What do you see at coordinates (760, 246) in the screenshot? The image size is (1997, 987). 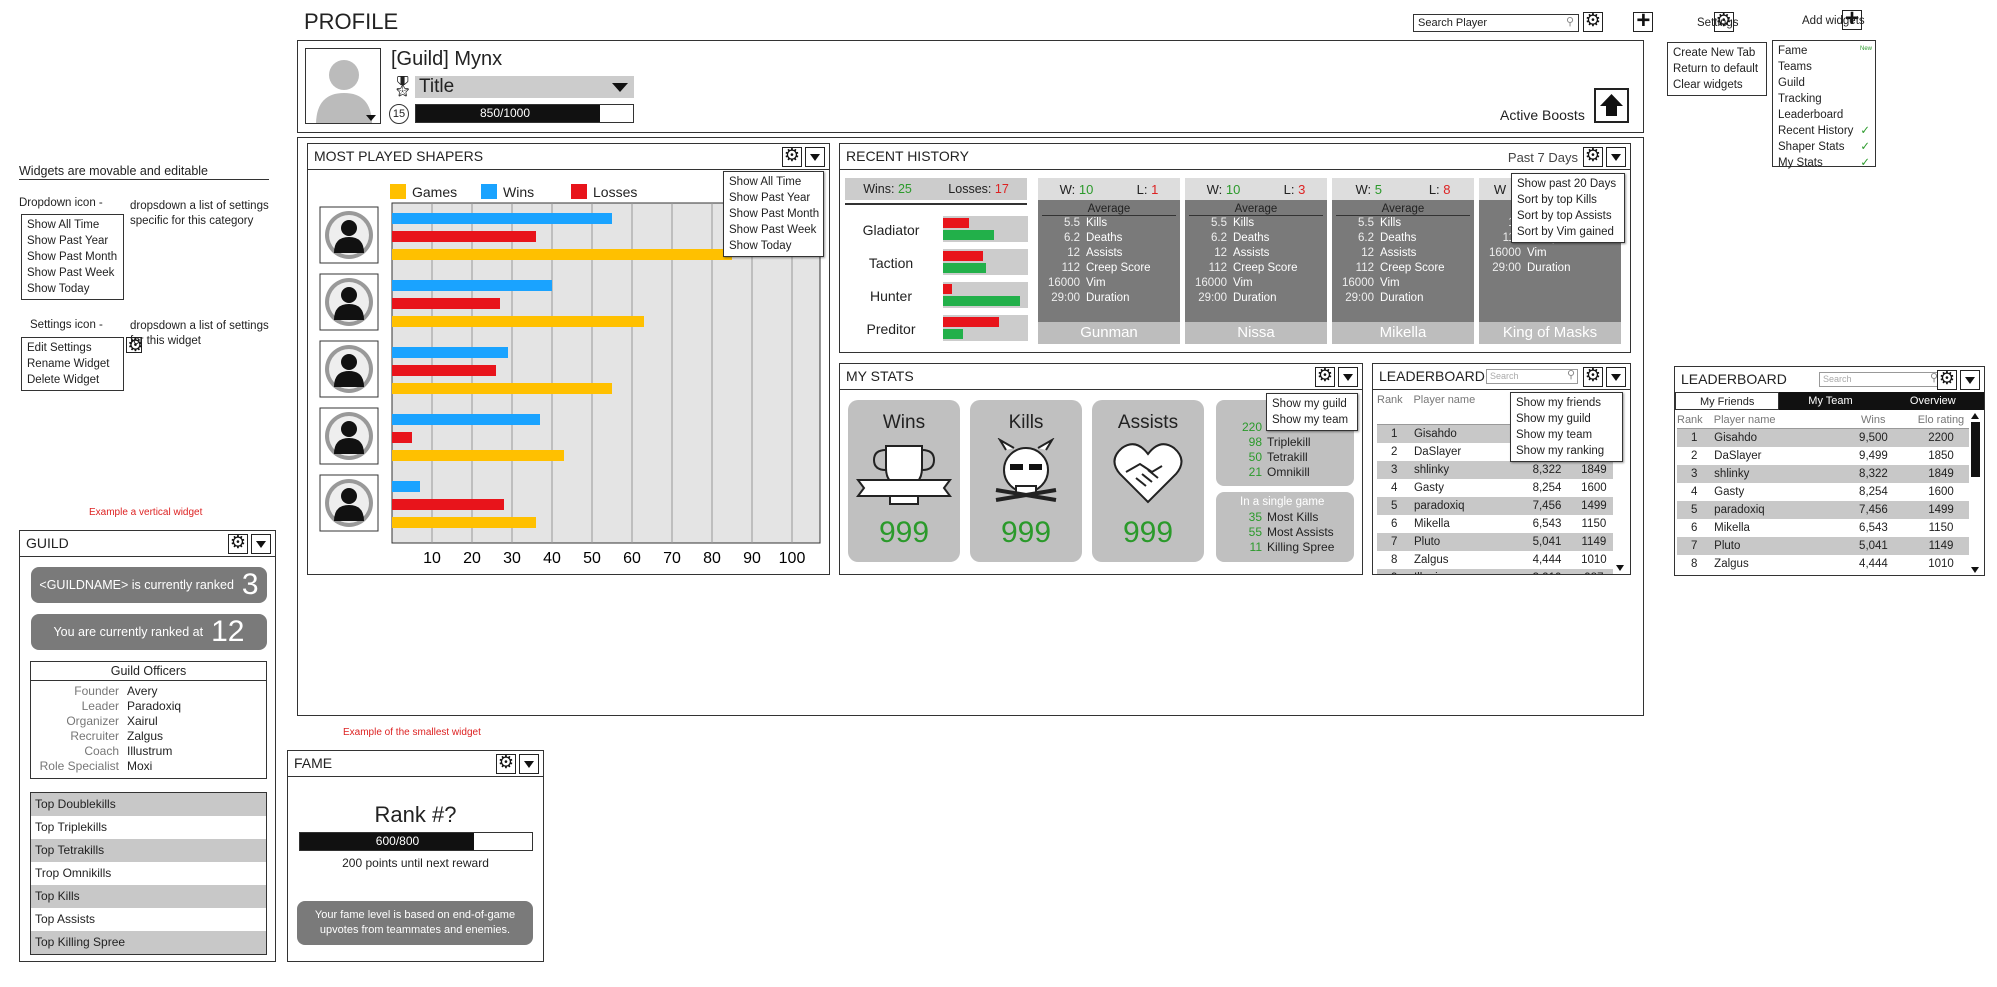 I see `menu-item: Show Today` at bounding box center [760, 246].